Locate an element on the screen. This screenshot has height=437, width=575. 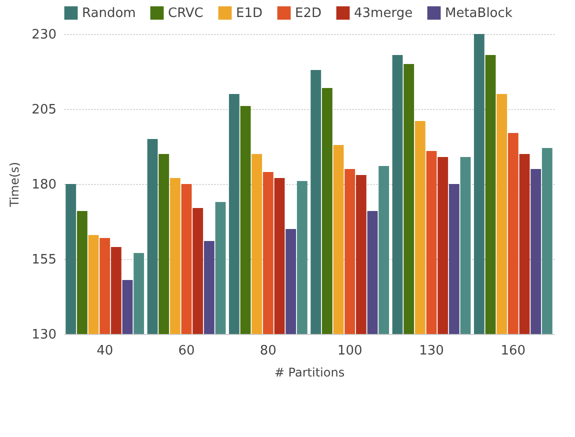
legend-label: 43merge is located at coordinates (383, 13).